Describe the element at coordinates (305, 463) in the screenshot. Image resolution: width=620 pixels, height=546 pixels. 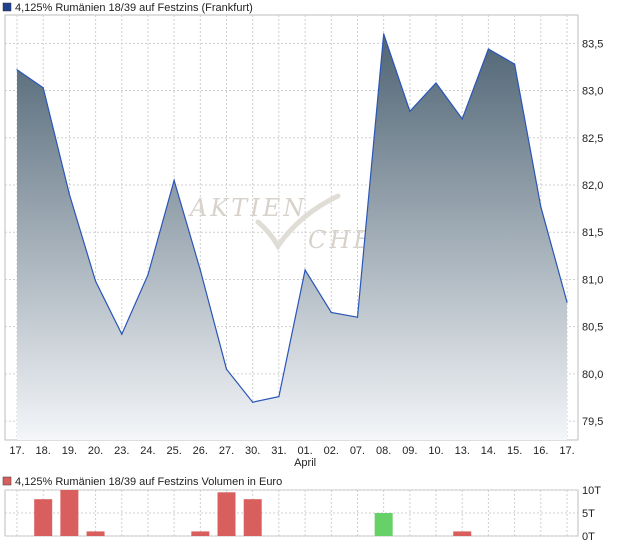
I see `x-month-label: April` at that location.